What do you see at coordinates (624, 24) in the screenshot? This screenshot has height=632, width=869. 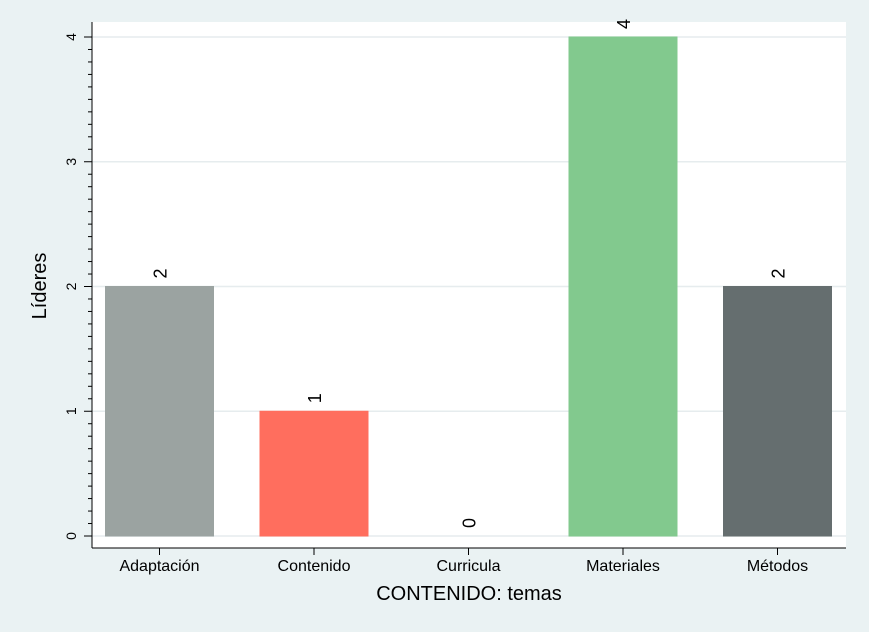 I see `value-label: 4` at bounding box center [624, 24].